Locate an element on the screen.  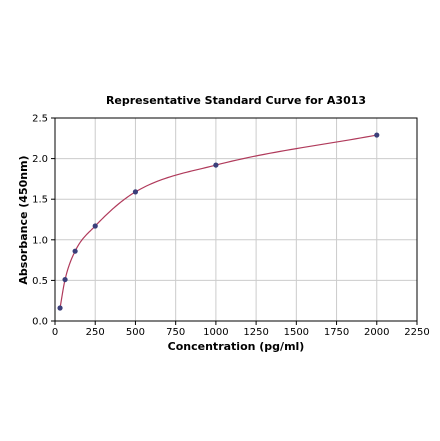
x-tick-label: 250 is located at coordinates (95, 332).